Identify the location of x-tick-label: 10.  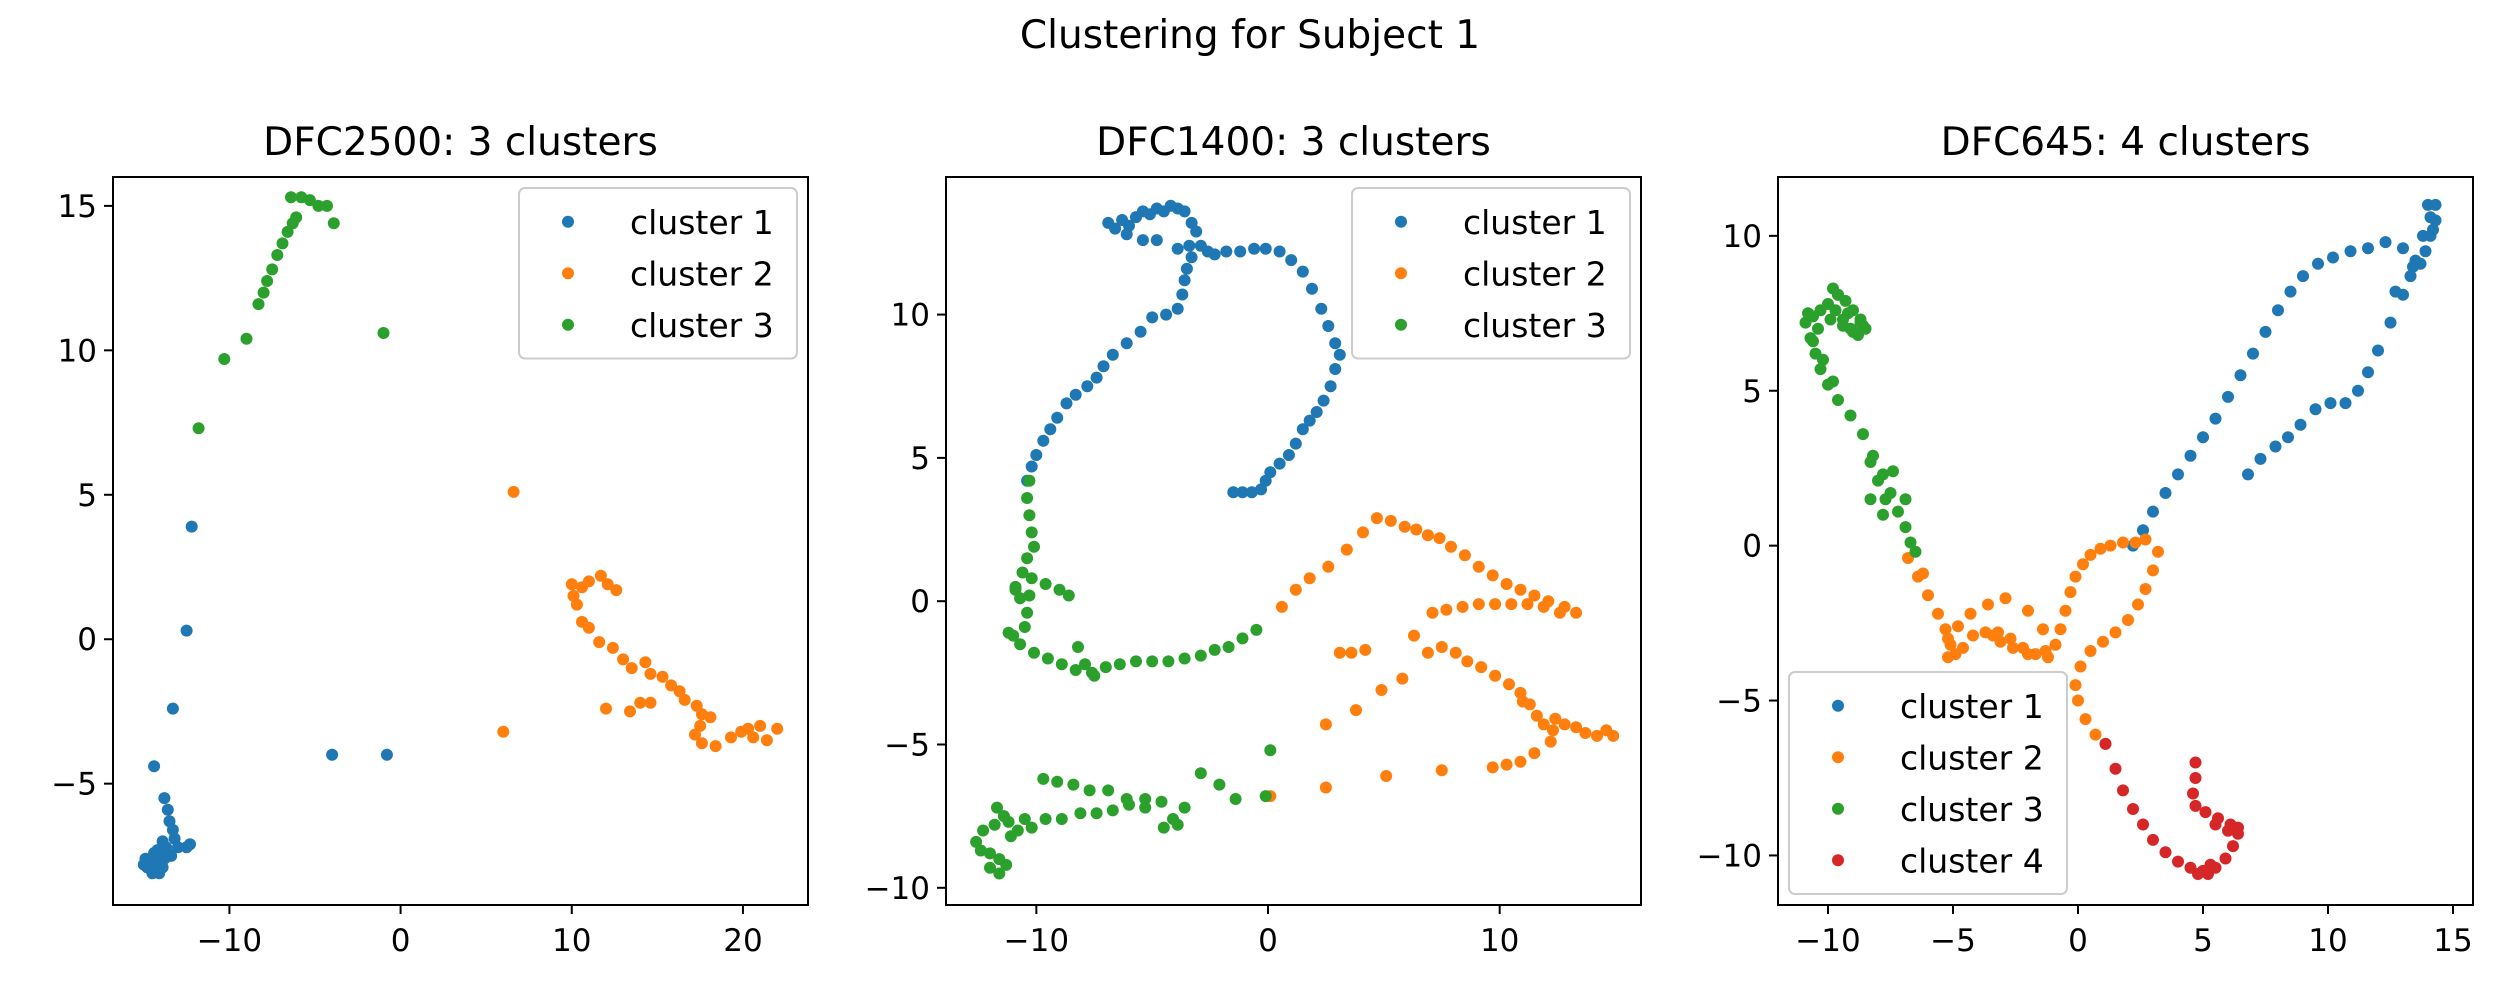
(1499, 941).